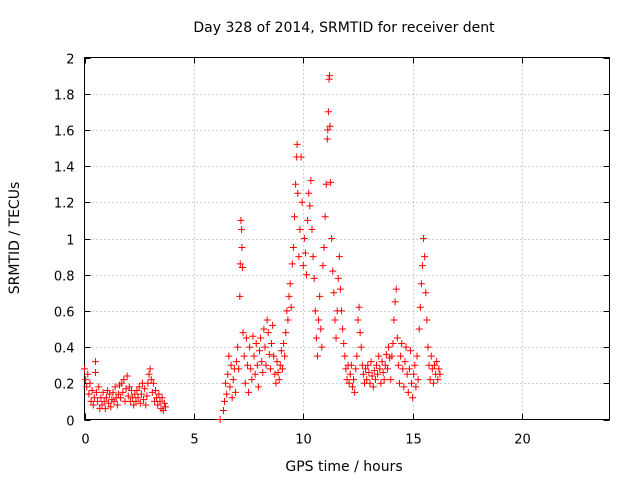 This screenshot has width=640, height=480. I want to click on y-tick-label: 1.6, so click(64, 132).